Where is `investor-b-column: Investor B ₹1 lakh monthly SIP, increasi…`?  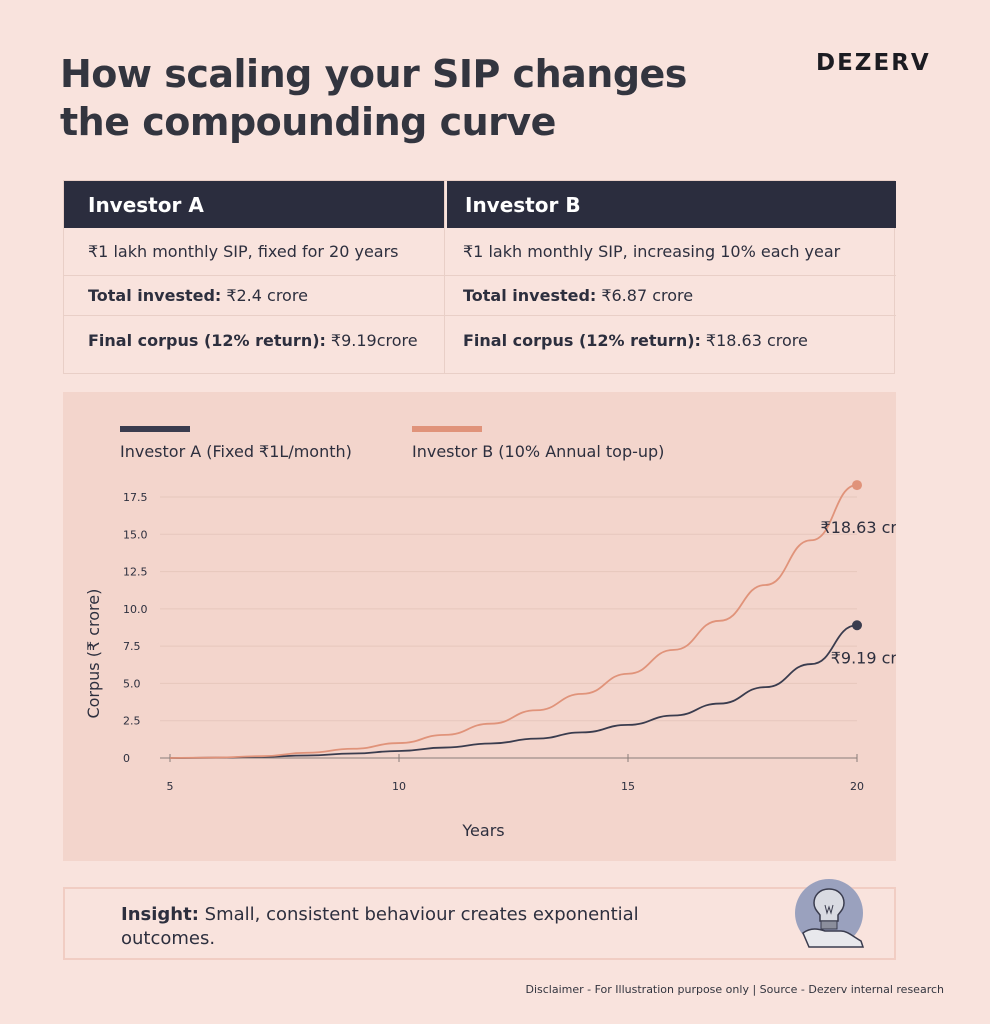
investor-b-column: Investor B ₹1 lakh monthly SIP, increasi… is located at coordinates (670, 277).